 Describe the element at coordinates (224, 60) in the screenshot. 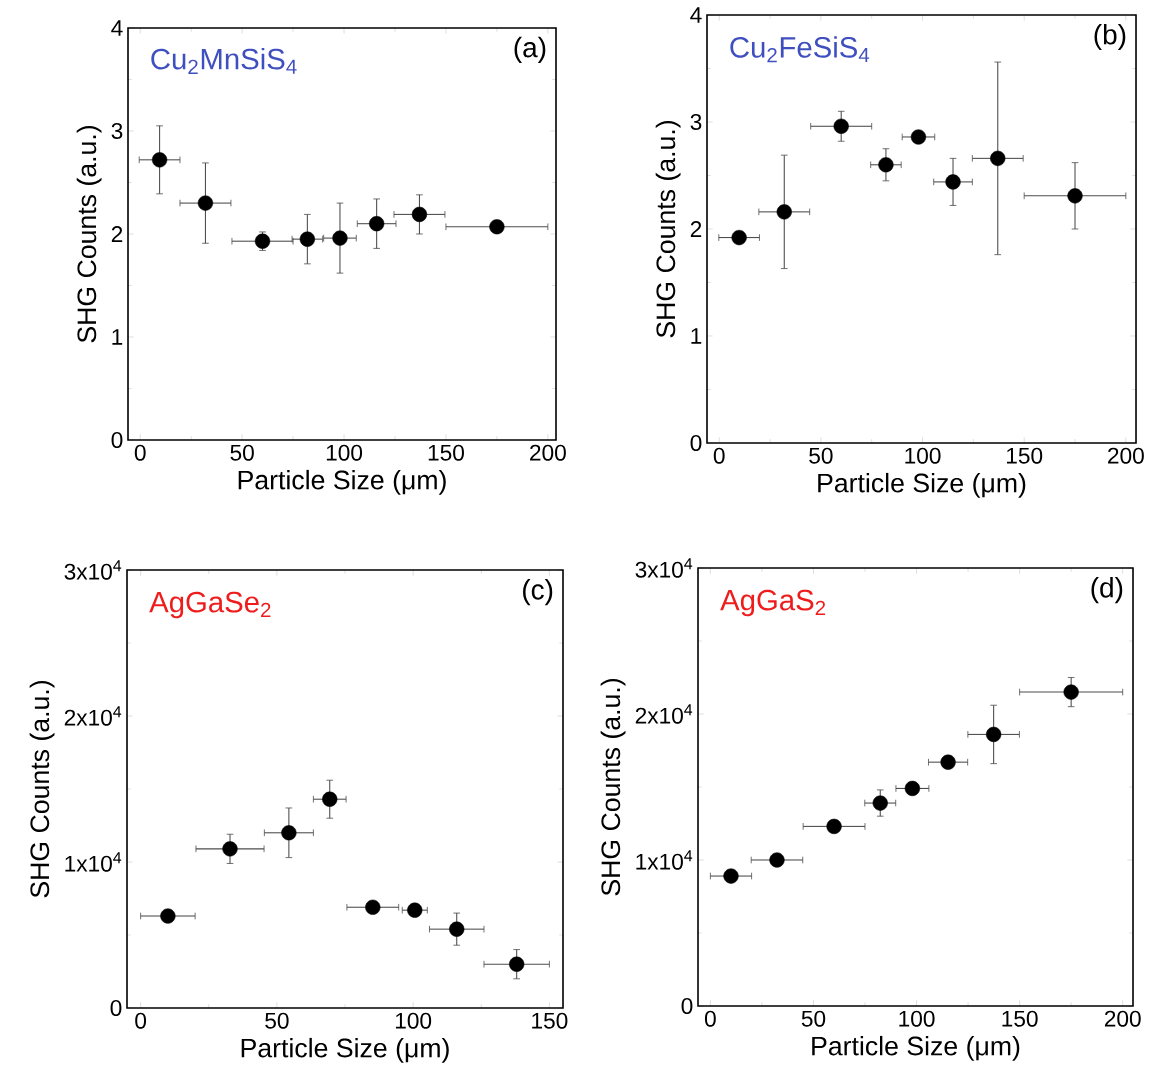

I see `annotation: Cu$_{2}$MnSiS$_{4}$` at that location.